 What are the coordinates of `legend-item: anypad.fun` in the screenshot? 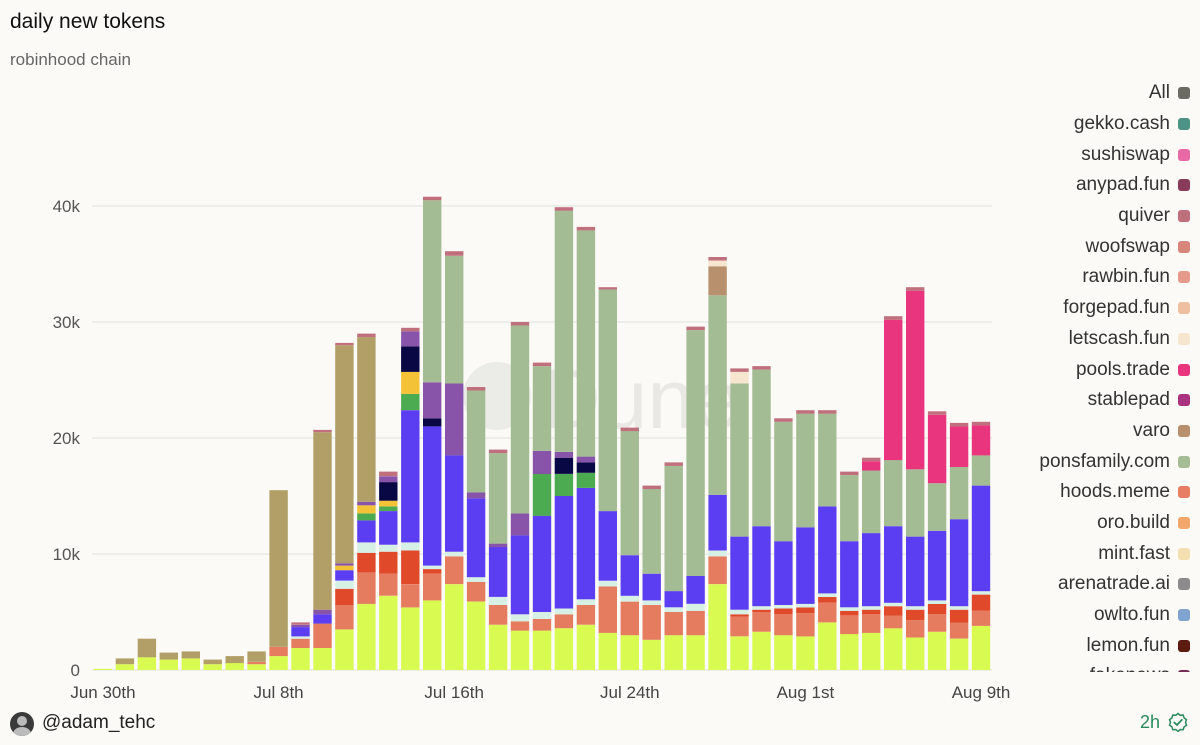 It's located at (1090, 185).